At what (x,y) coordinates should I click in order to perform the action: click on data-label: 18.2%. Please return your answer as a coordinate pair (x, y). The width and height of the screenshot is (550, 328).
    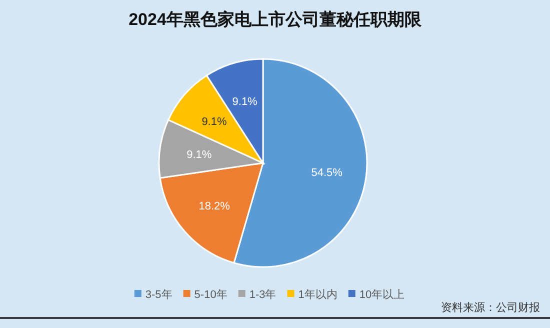
    Looking at the image, I should click on (214, 206).